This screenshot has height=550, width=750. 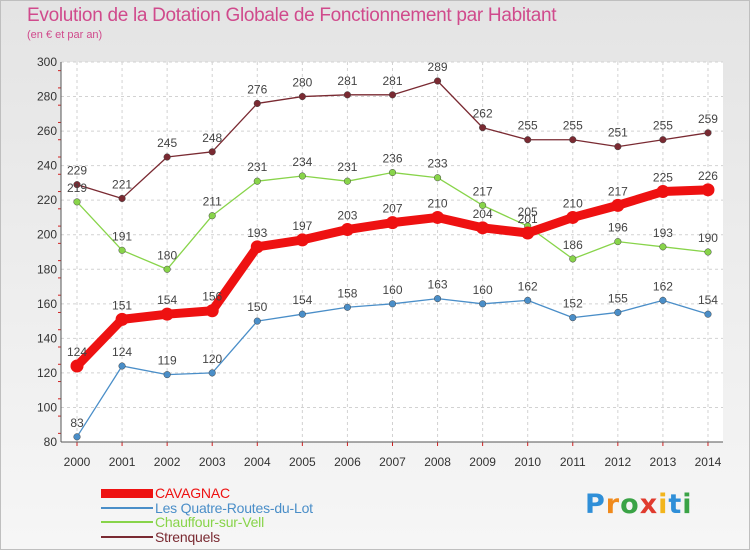 What do you see at coordinates (302, 462) in the screenshot?
I see `x-tick-label: 2005` at bounding box center [302, 462].